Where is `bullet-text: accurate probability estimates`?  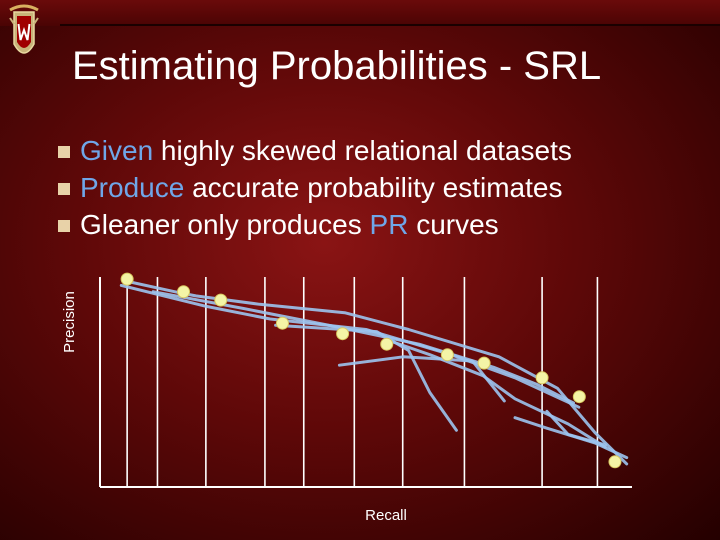
bullet-text: accurate probability estimates is located at coordinates (373, 187).